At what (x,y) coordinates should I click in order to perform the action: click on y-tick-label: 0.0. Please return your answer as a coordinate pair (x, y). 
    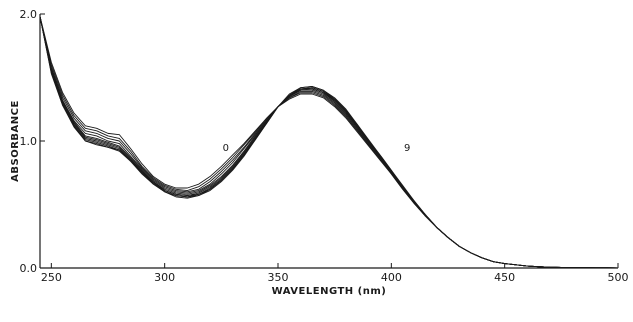
    Looking at the image, I should click on (29, 268).